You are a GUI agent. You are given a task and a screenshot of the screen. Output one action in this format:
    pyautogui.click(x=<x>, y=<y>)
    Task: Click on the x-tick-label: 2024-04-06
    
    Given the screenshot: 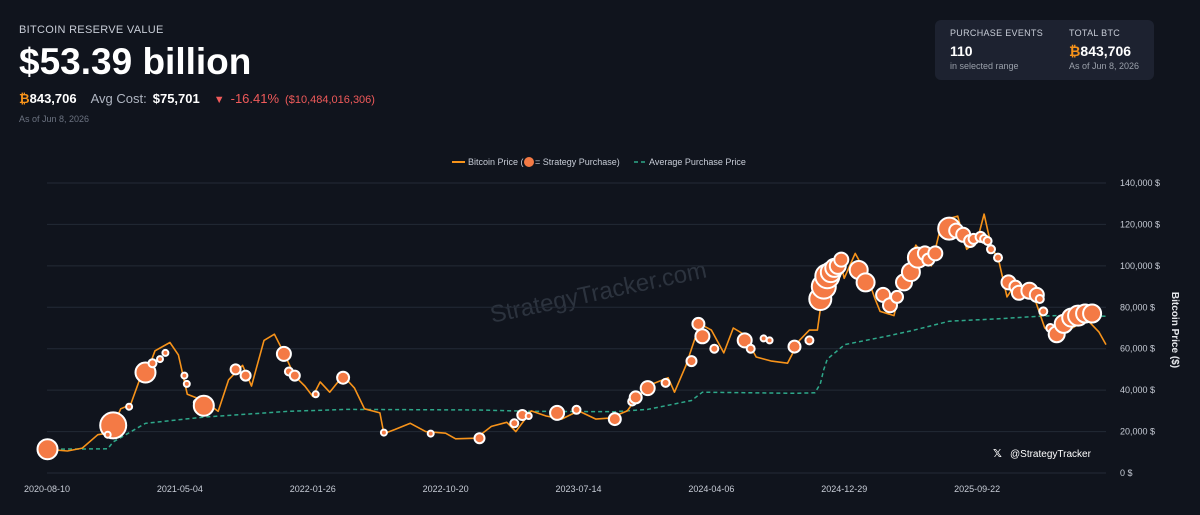 What is the action you would take?
    pyautogui.click(x=711, y=489)
    